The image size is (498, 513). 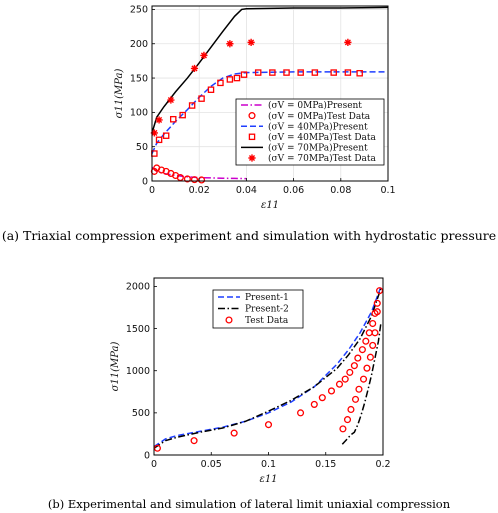 I want to click on legend-entry-v-70mpa-present: (σV = 70MPa)Present, so click(x=318, y=148).